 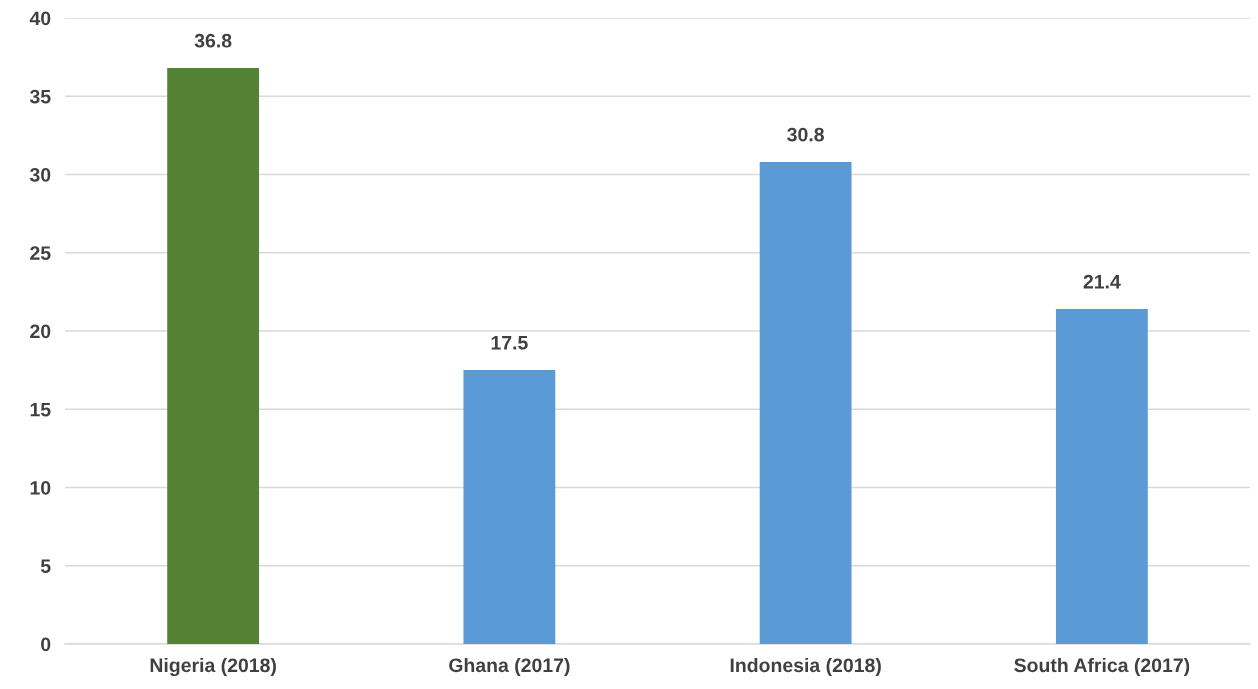 What do you see at coordinates (46, 644) in the screenshot?
I see `y-tick-label: 0` at bounding box center [46, 644].